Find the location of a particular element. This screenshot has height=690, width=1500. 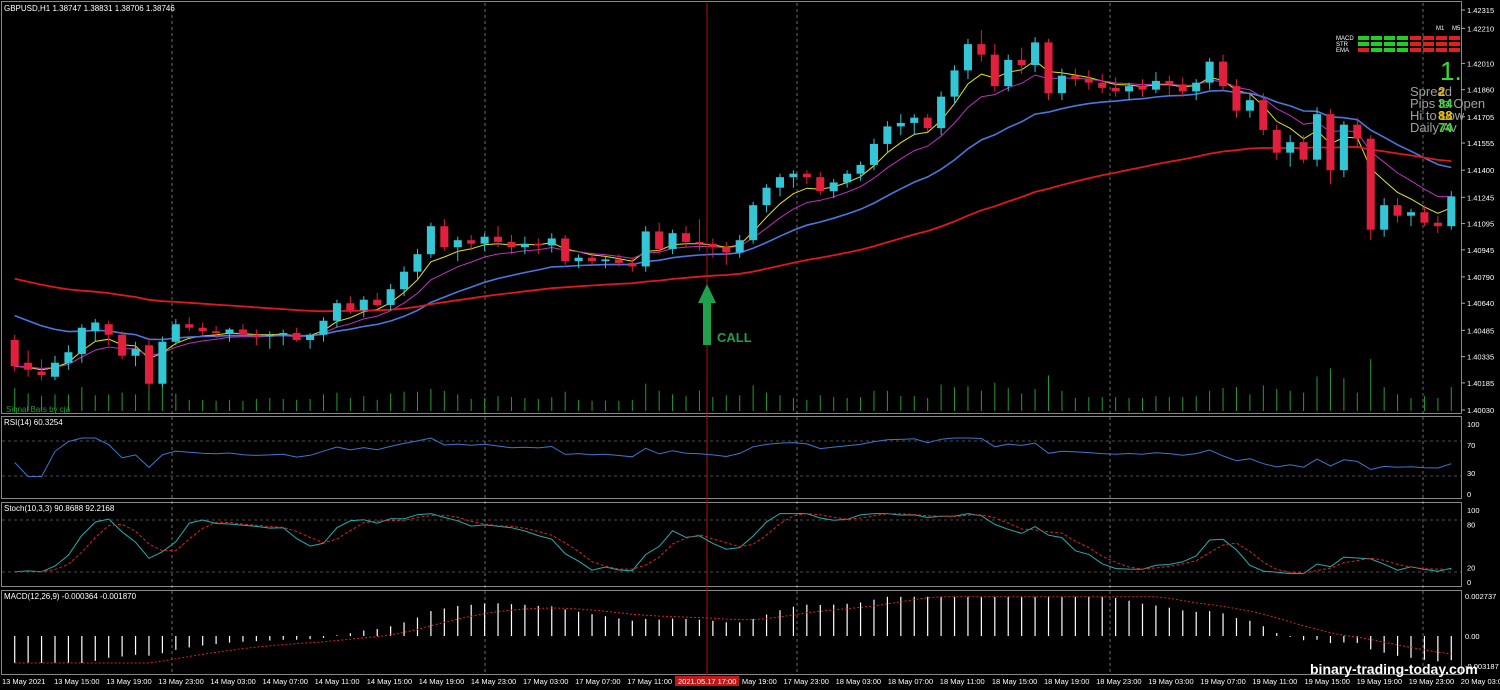

time-tick-label: 14 May 07:00 is located at coordinates (285, 681).